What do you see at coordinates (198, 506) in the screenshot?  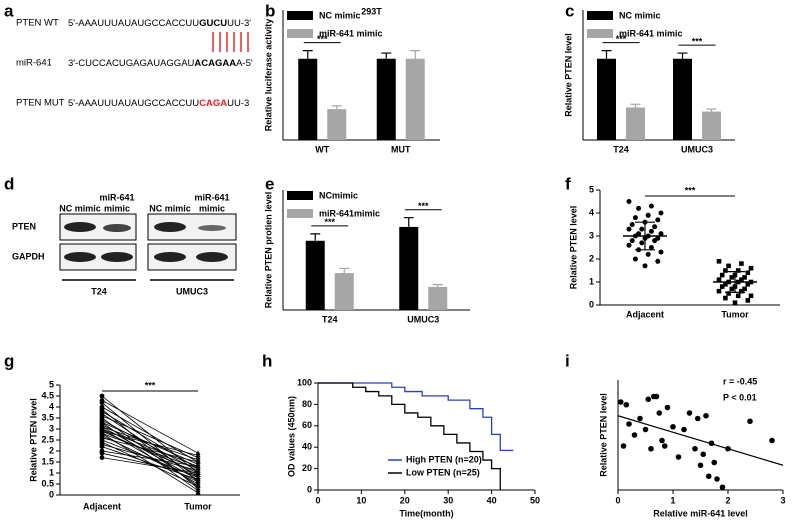 I see `x-tick-label: Tumor` at bounding box center [198, 506].